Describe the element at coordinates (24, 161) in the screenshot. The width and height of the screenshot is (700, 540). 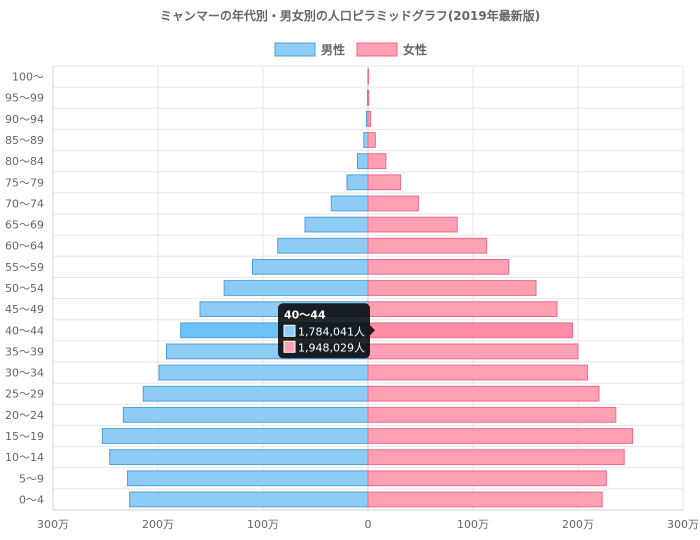
I see `y-tick-label: 80〜84` at that location.